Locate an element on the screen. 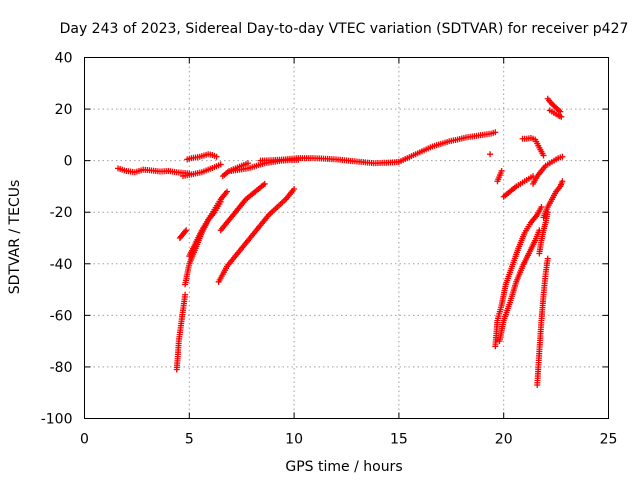  y-tick-label: -60 is located at coordinates (61, 316).